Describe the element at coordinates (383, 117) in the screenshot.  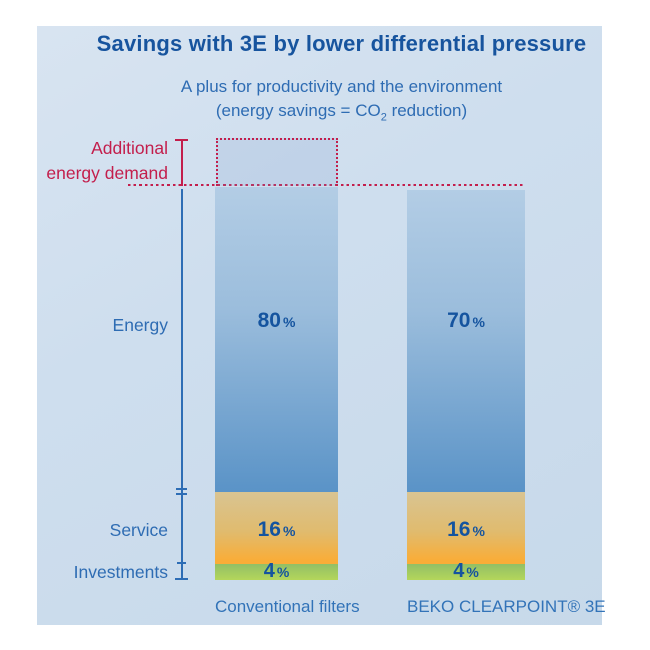
I see `co2-subscript: 2` at that location.